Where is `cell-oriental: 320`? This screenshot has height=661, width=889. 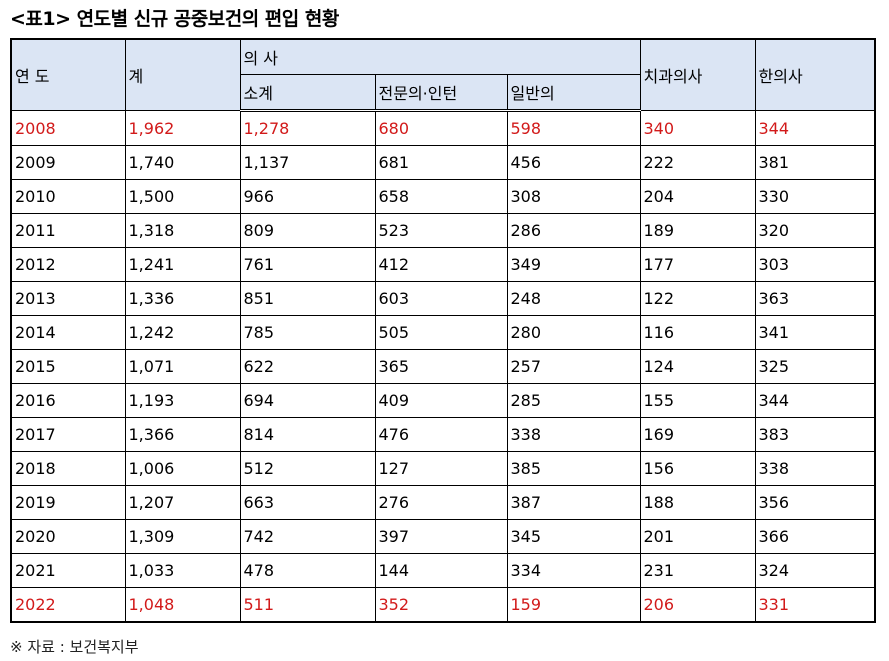
cell-oriental: 320 is located at coordinates (815, 230).